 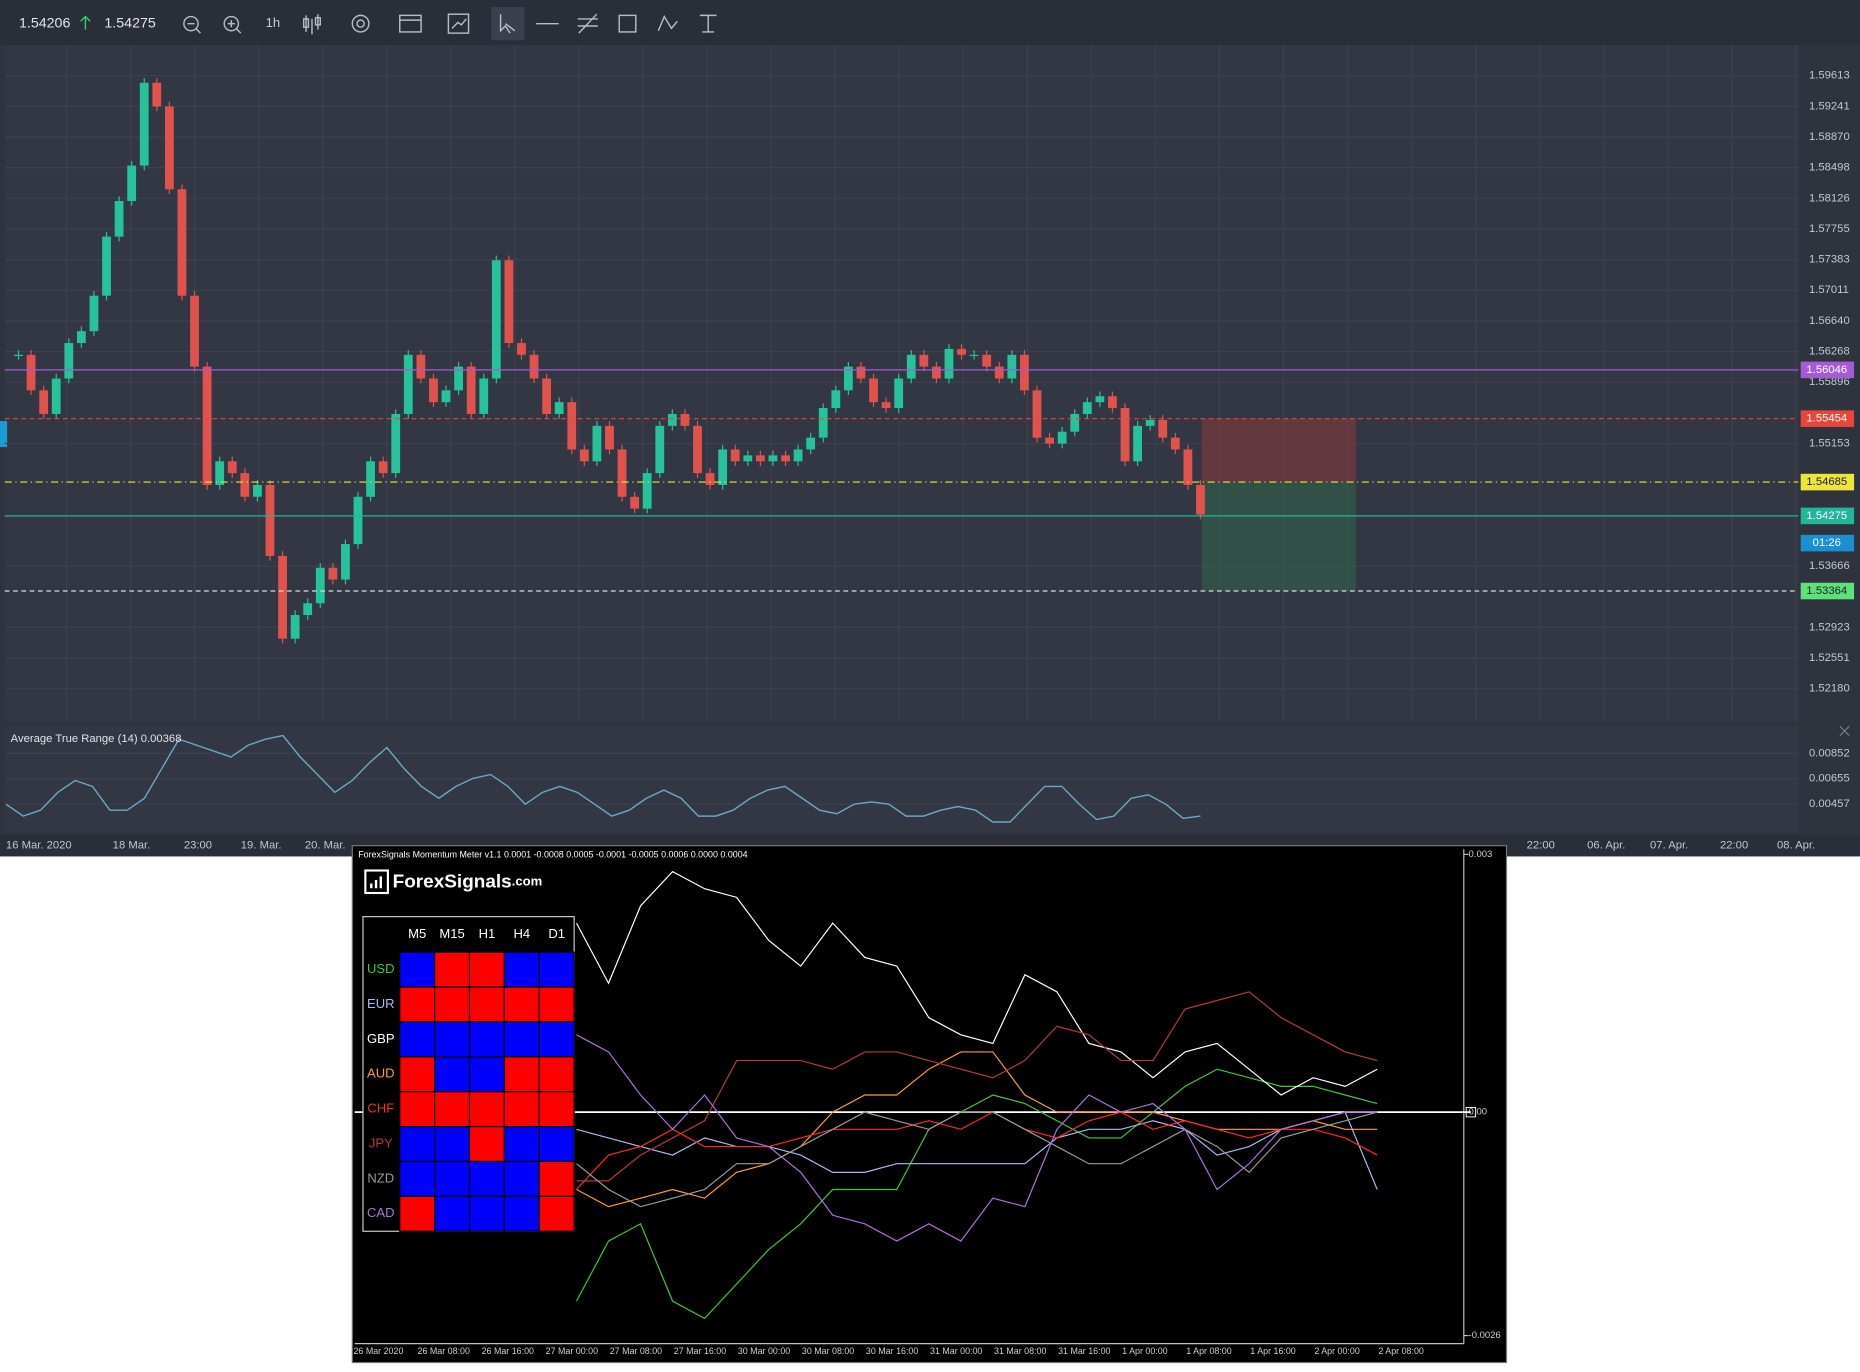 What do you see at coordinates (1827, 370) in the screenshot?
I see `price-badge` at bounding box center [1827, 370].